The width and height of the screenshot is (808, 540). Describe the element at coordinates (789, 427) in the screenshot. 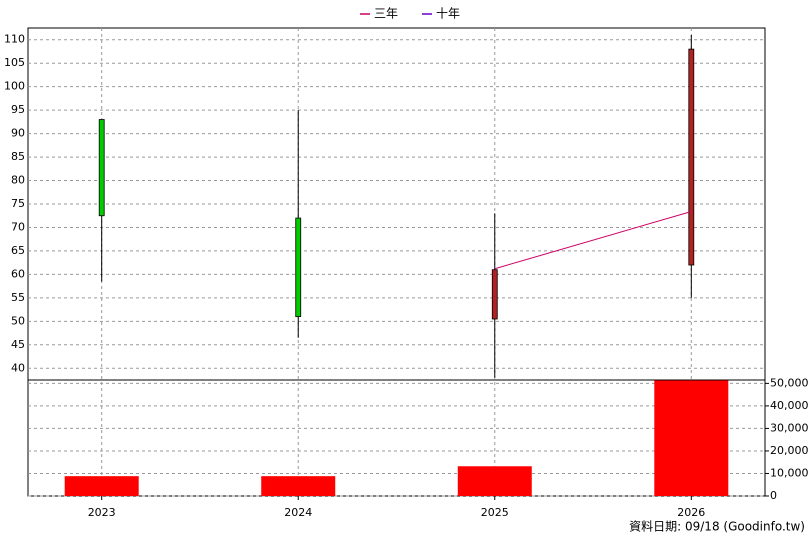

I see `y2-tick-label: 30,000` at that location.